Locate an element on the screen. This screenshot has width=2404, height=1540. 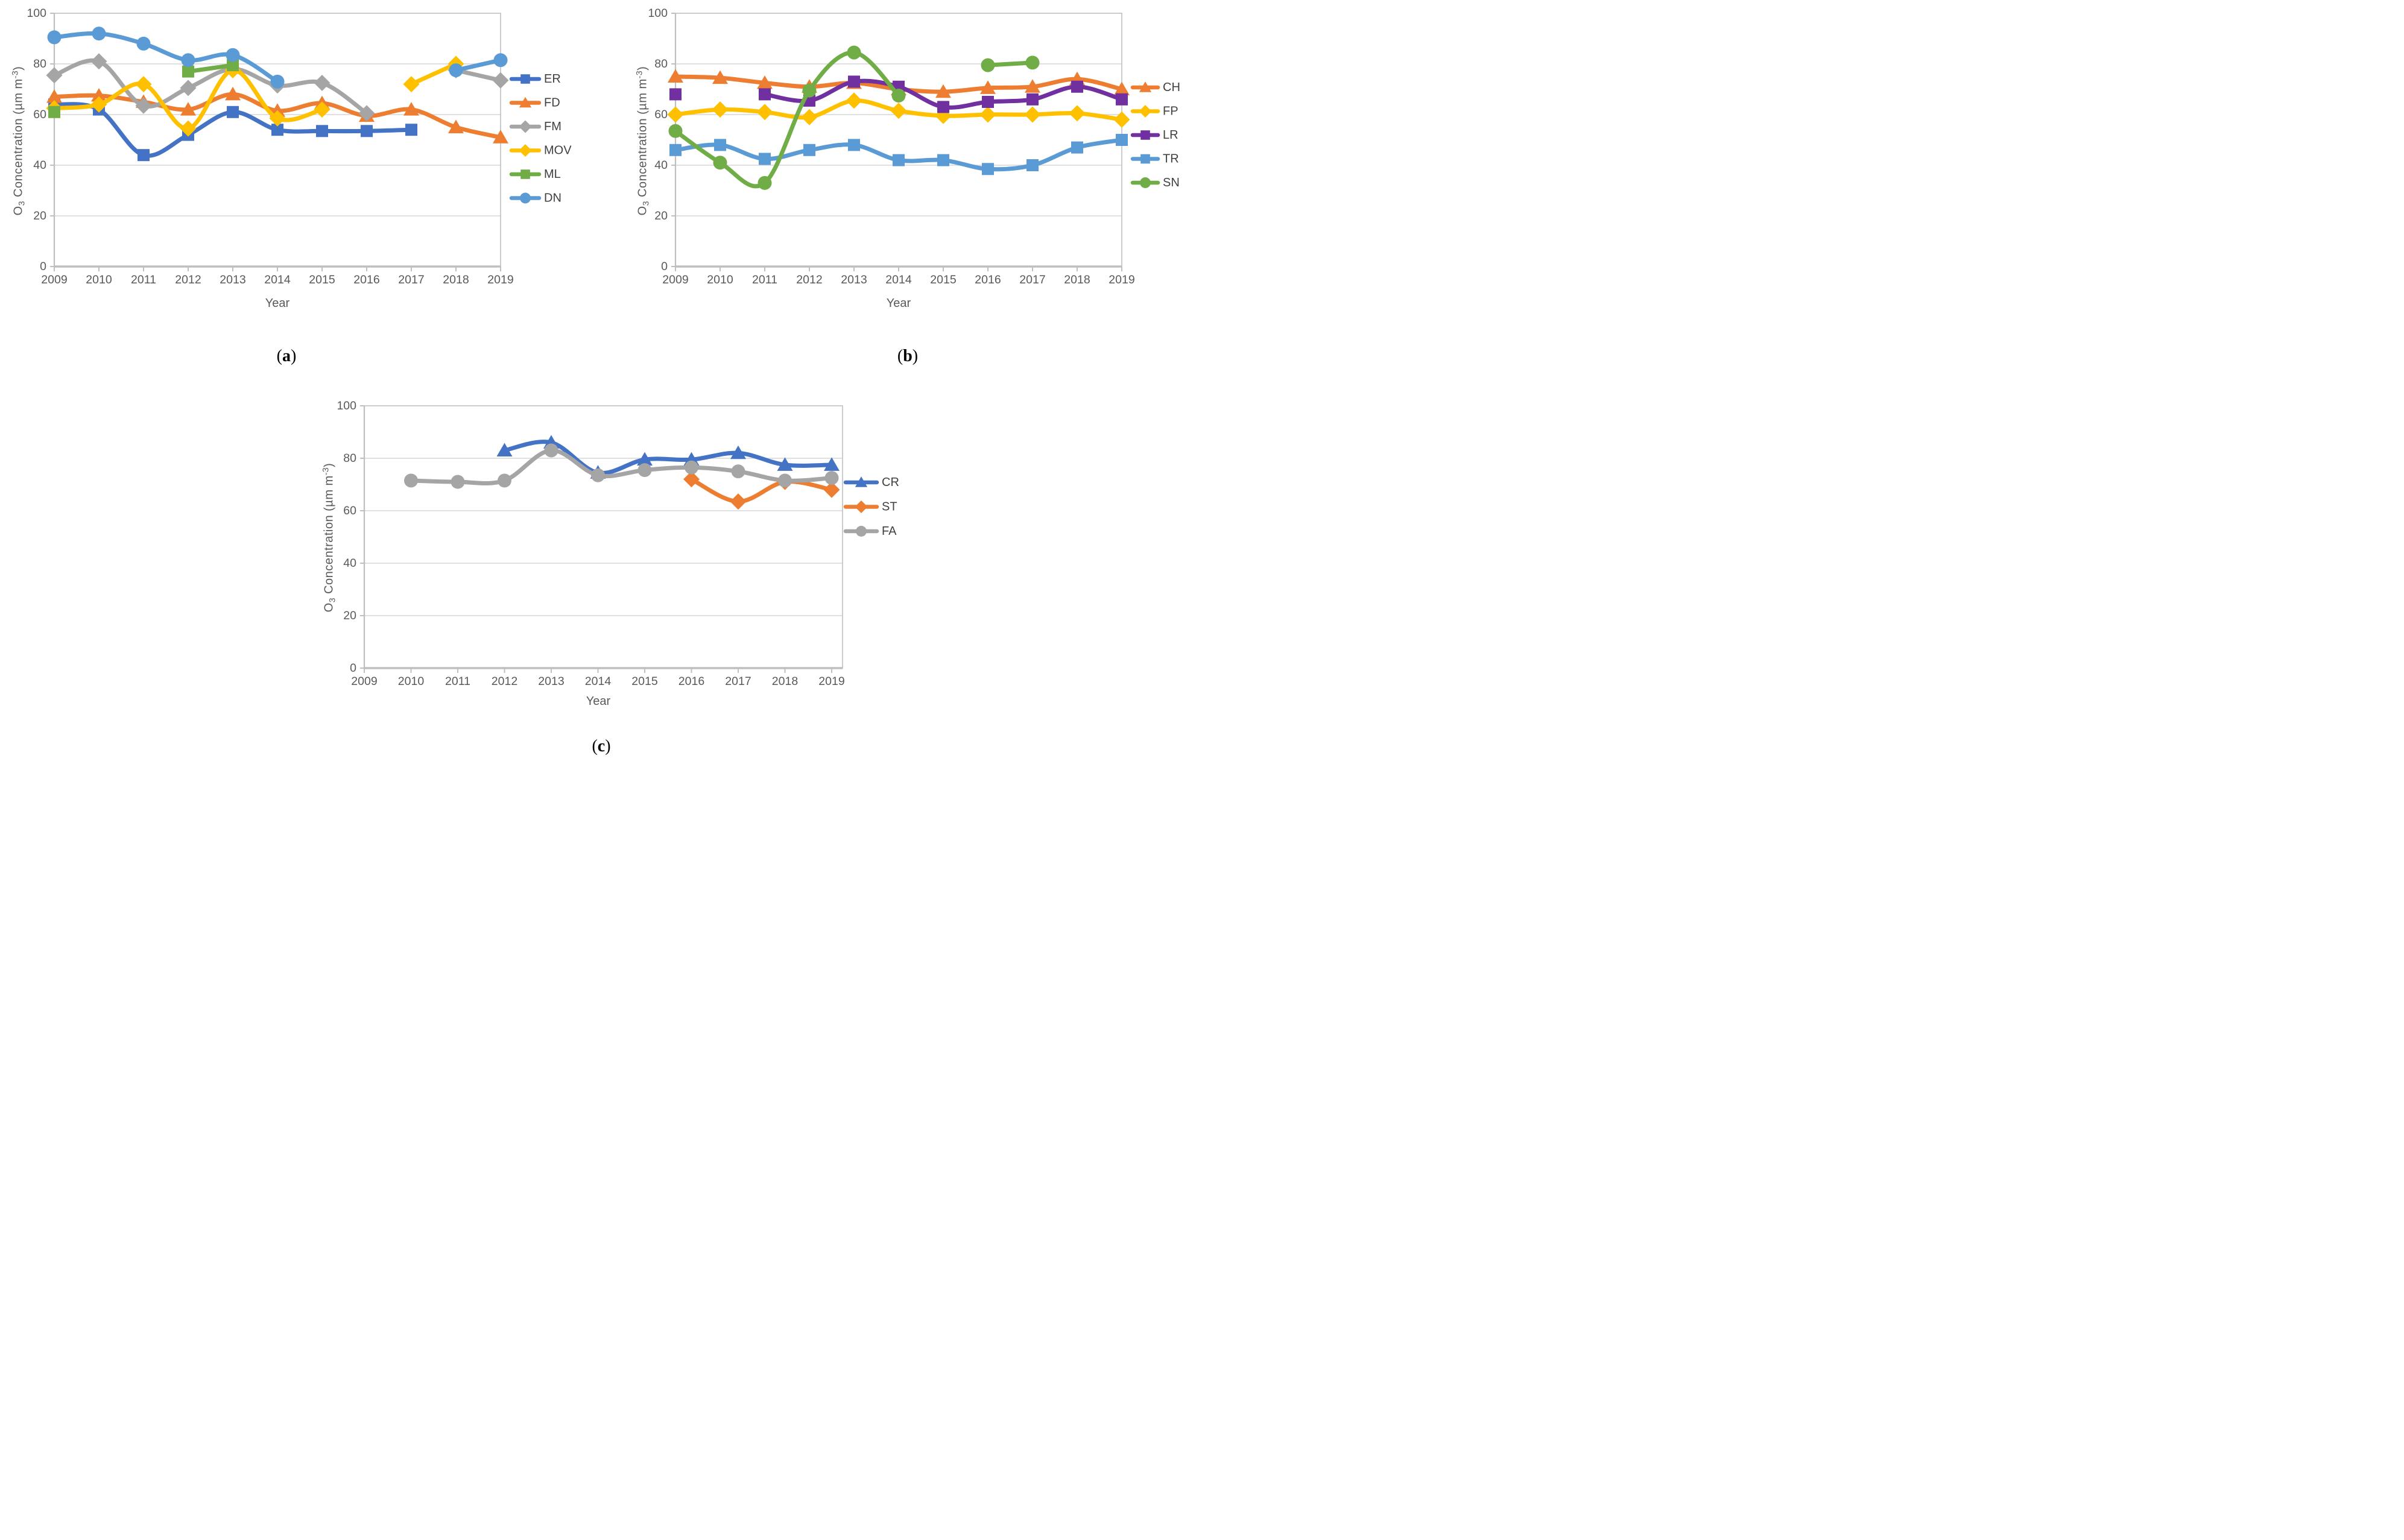
chart-a-y-axis-title: O3 Concentration (µm m-3) is located at coordinates (18, 141).